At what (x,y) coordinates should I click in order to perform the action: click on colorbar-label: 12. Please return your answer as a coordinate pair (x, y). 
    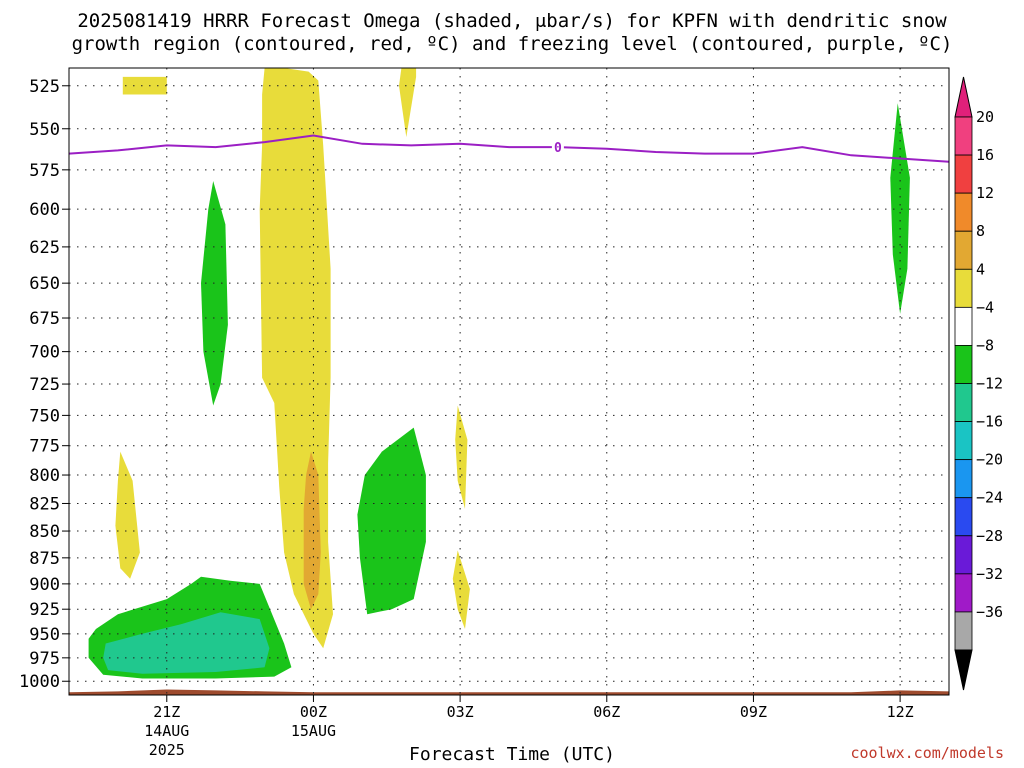
    Looking at the image, I should click on (985, 193).